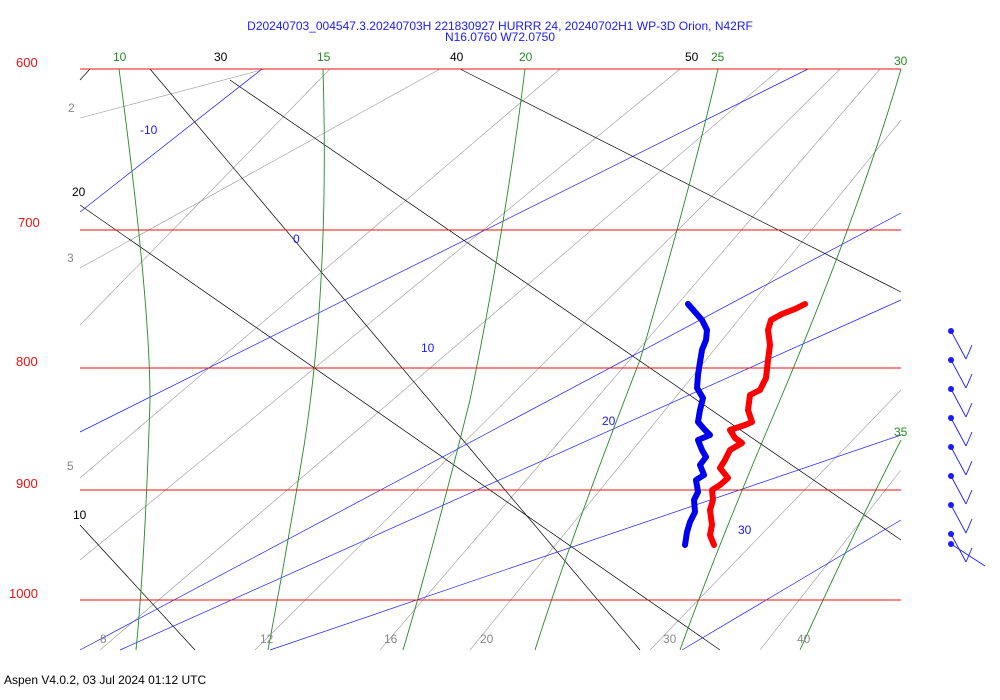  I want to click on mixing-ratio-label-8: 8, so click(103, 639).